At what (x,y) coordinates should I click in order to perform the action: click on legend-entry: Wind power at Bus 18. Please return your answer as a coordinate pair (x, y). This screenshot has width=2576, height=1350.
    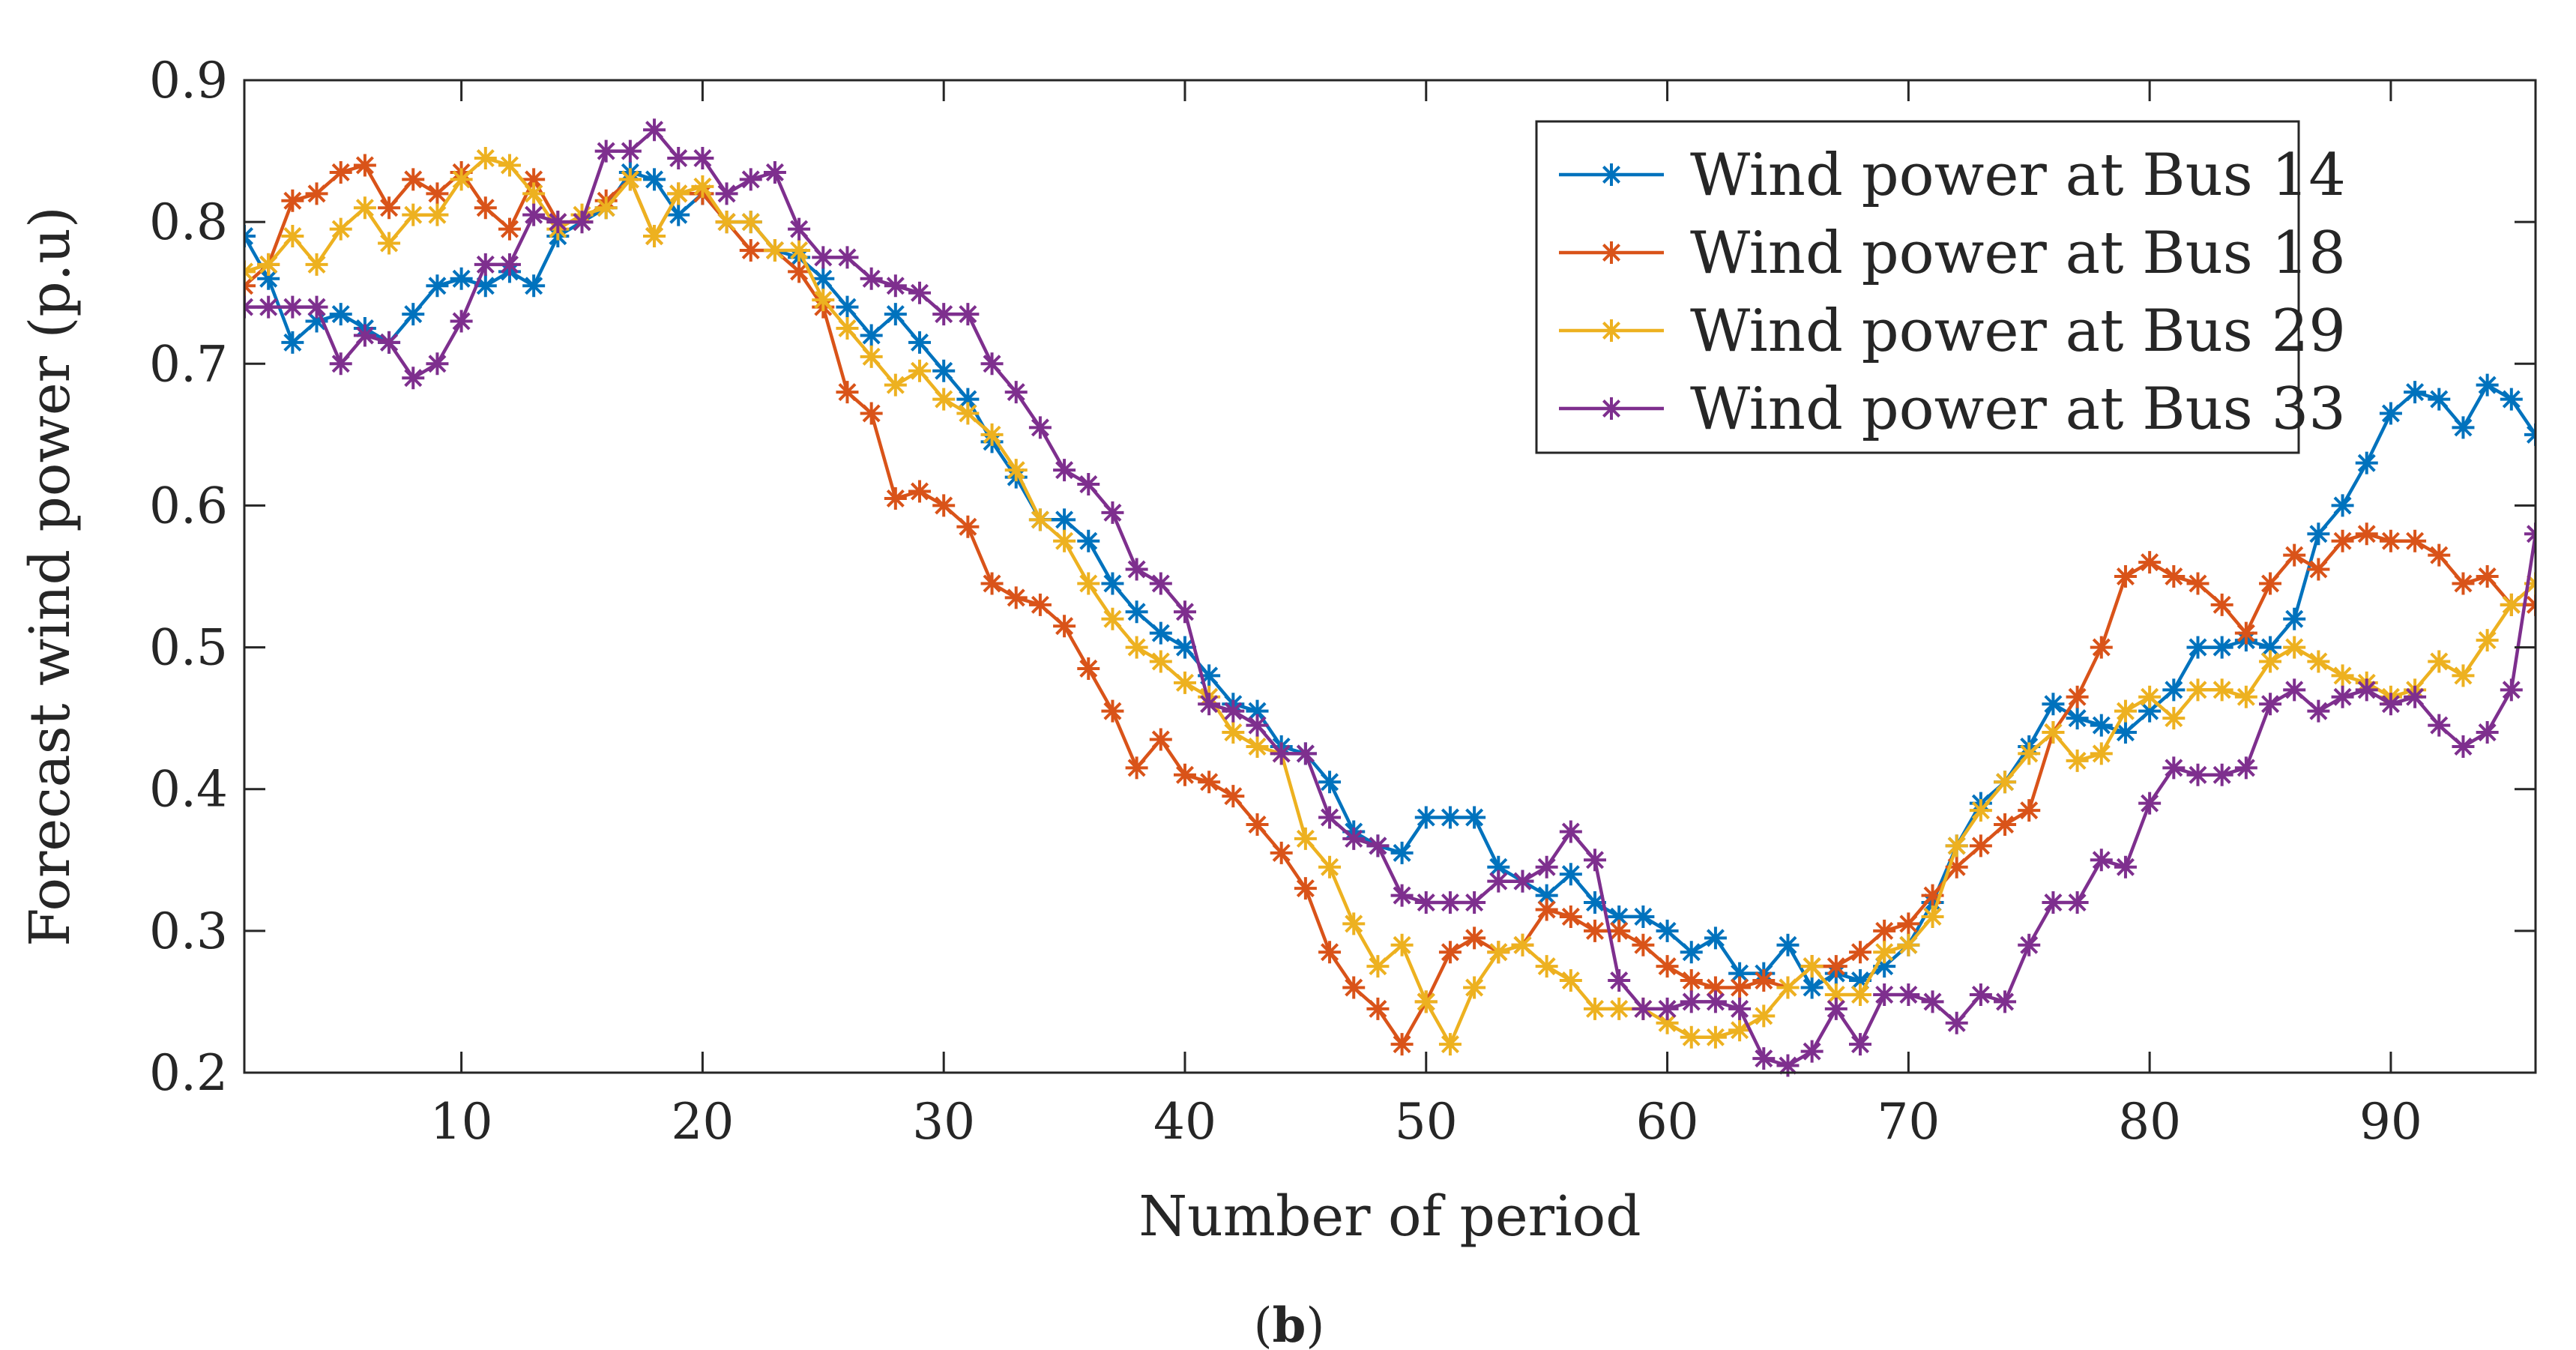
    Looking at the image, I should click on (1953, 253).